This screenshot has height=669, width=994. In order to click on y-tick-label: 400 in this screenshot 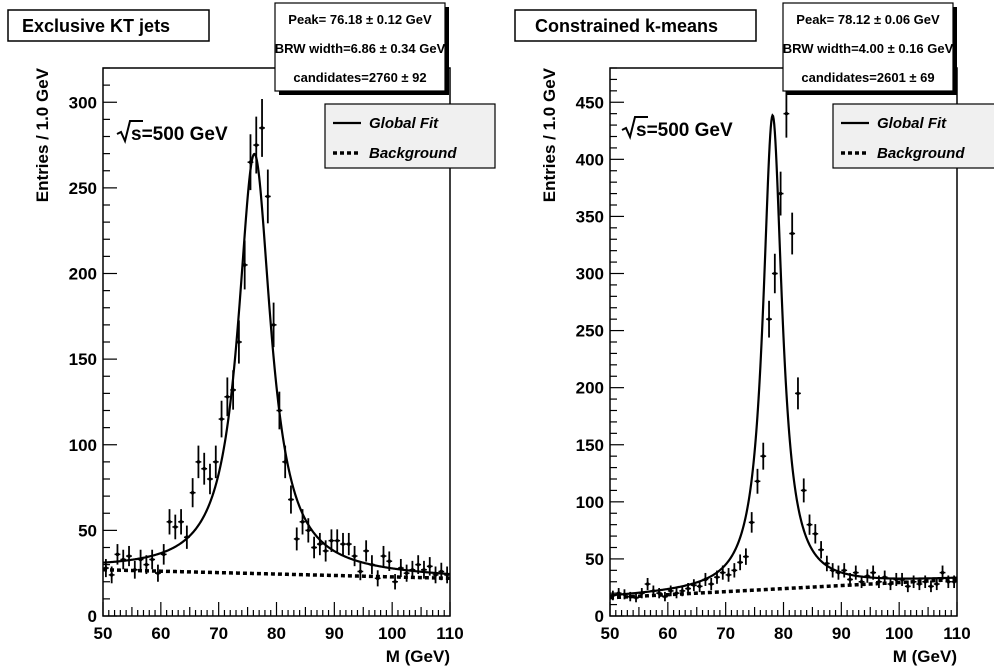, I will do `click(590, 159)`.